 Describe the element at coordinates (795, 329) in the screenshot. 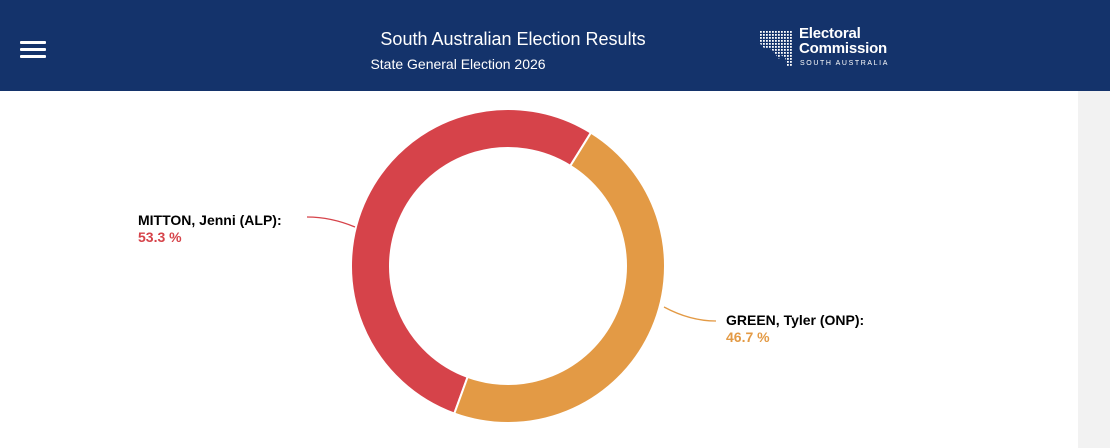

I see `slice-label-onp: GREEN, Tyler (ONP): 46.7 %` at that location.